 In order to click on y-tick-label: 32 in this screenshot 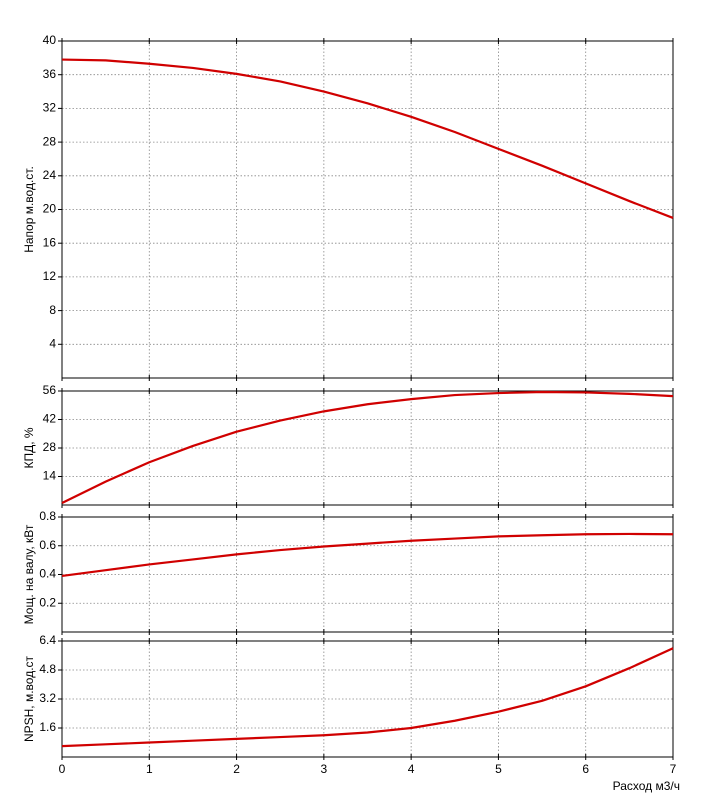, I will do `click(50, 108)`.